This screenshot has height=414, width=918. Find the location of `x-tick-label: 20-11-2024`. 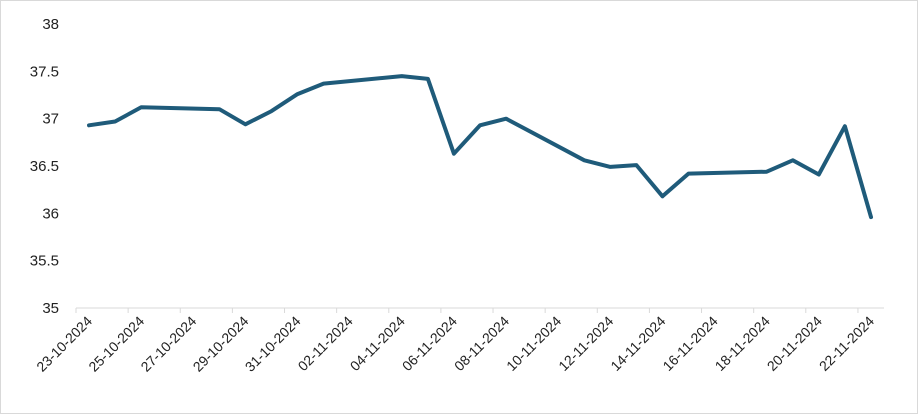

x-tick-label: 20-11-2024 is located at coordinates (794, 343).